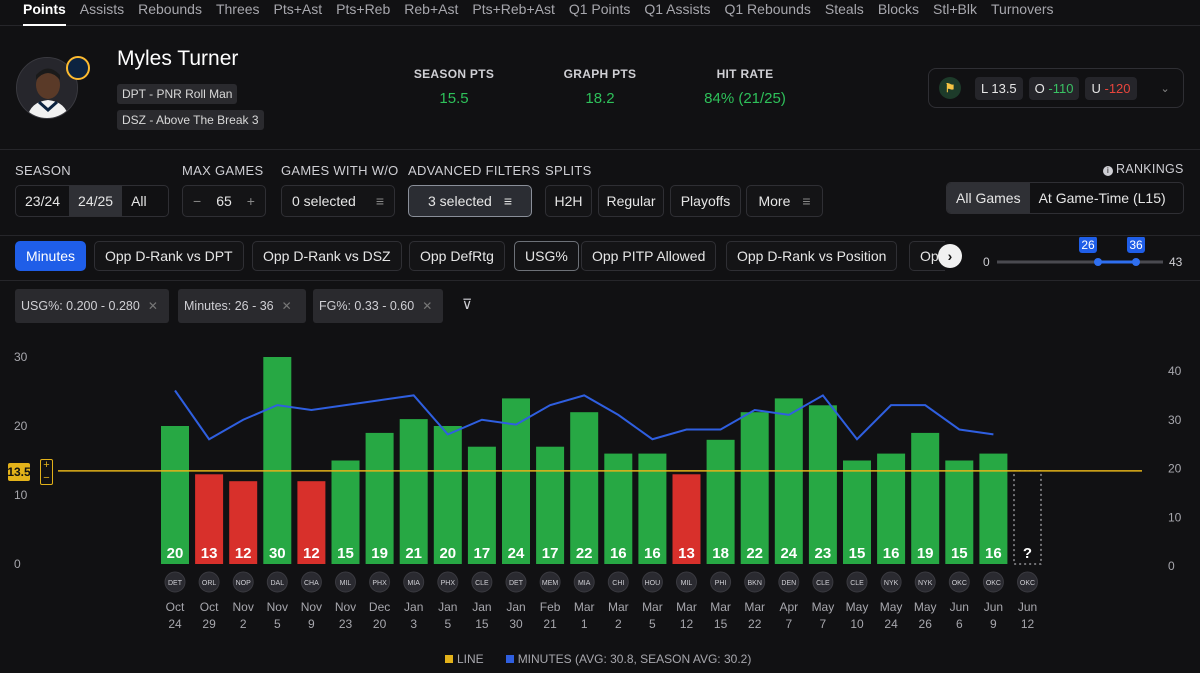  Describe the element at coordinates (448, 583) in the screenshot. I see `opponent-abbr: PHX` at that location.